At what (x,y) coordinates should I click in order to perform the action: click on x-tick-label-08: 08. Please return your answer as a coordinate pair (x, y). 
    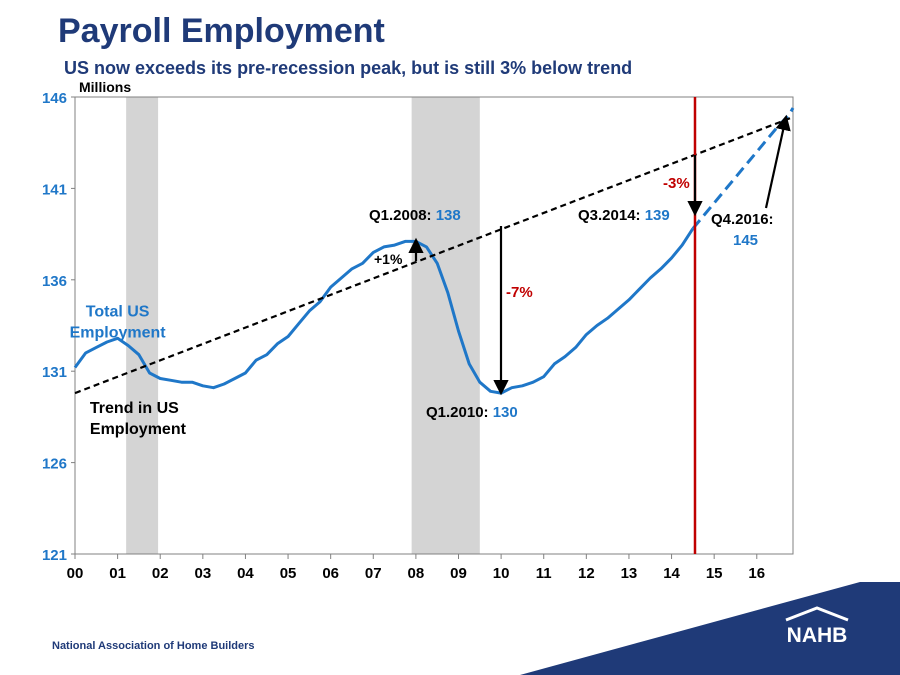
    Looking at the image, I should click on (416, 573).